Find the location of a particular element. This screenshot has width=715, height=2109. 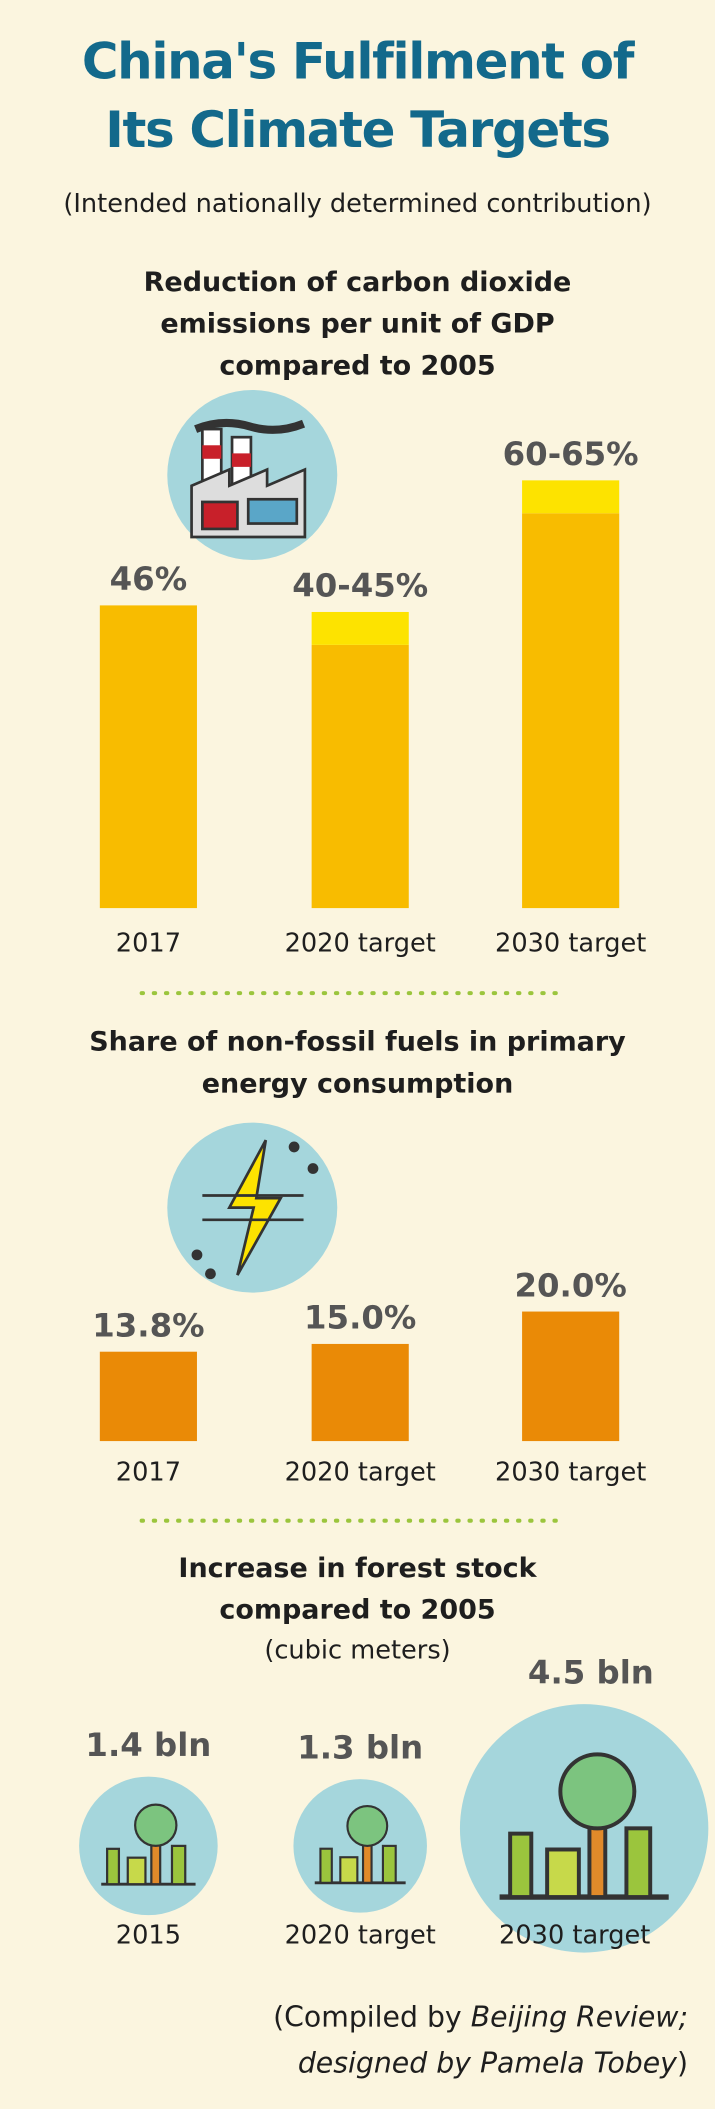

footer: designed by Pamela Tobey) is located at coordinates (493, 2062).